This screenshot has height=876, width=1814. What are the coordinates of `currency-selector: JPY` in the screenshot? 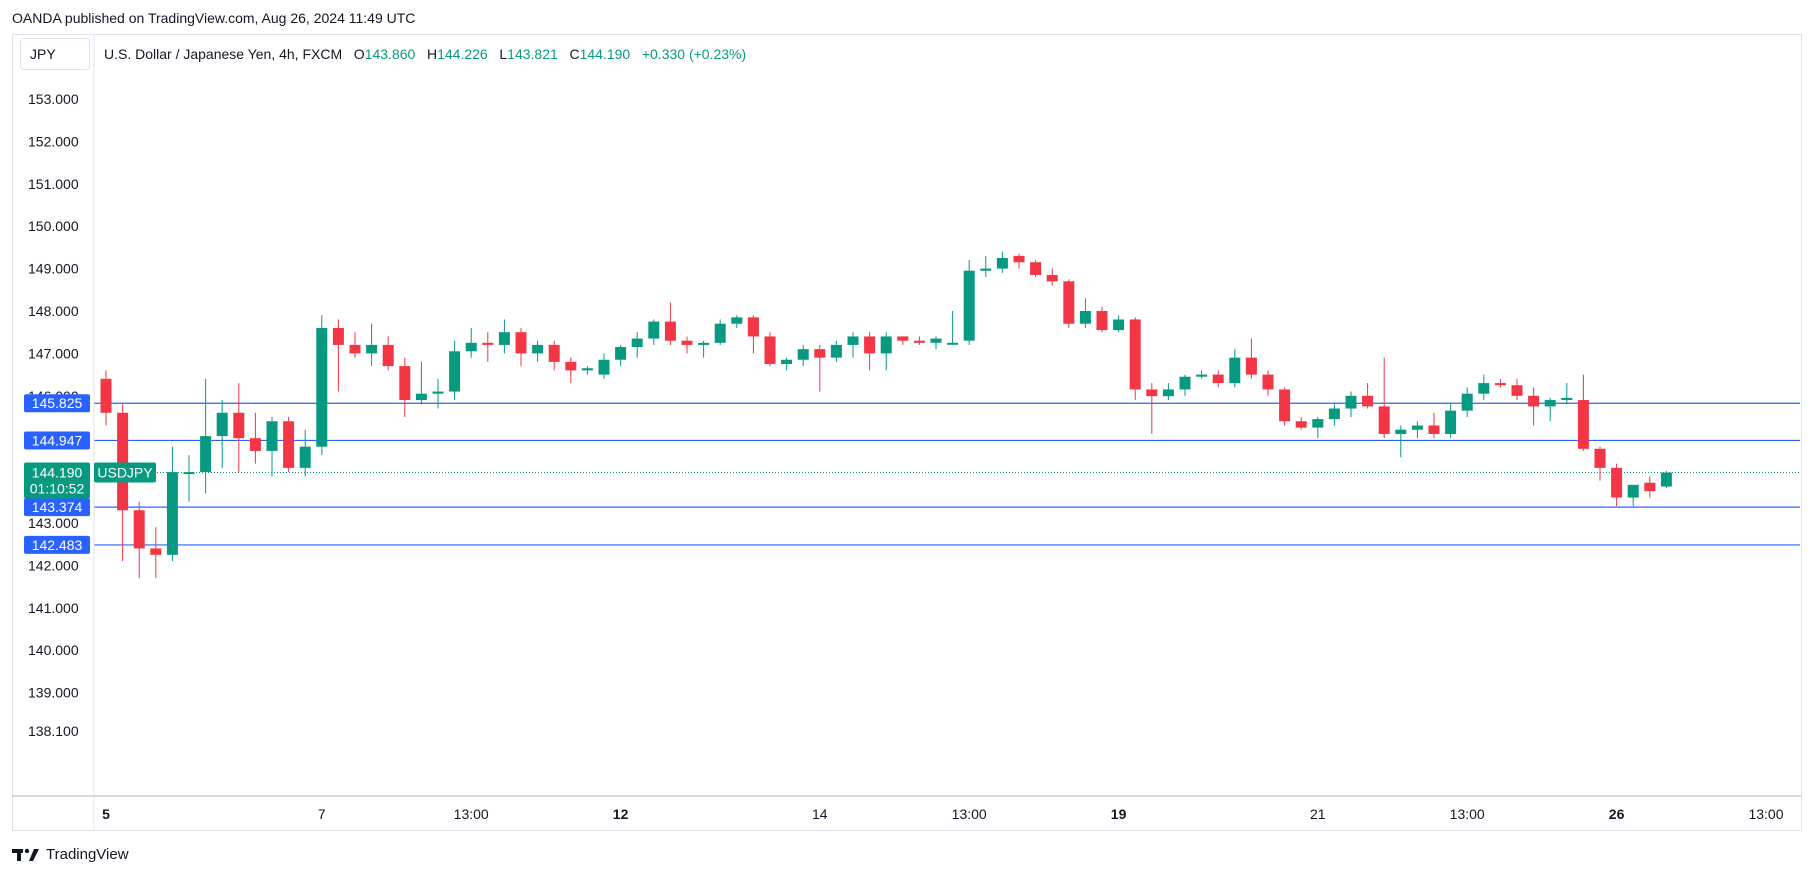 It's located at (55, 54).